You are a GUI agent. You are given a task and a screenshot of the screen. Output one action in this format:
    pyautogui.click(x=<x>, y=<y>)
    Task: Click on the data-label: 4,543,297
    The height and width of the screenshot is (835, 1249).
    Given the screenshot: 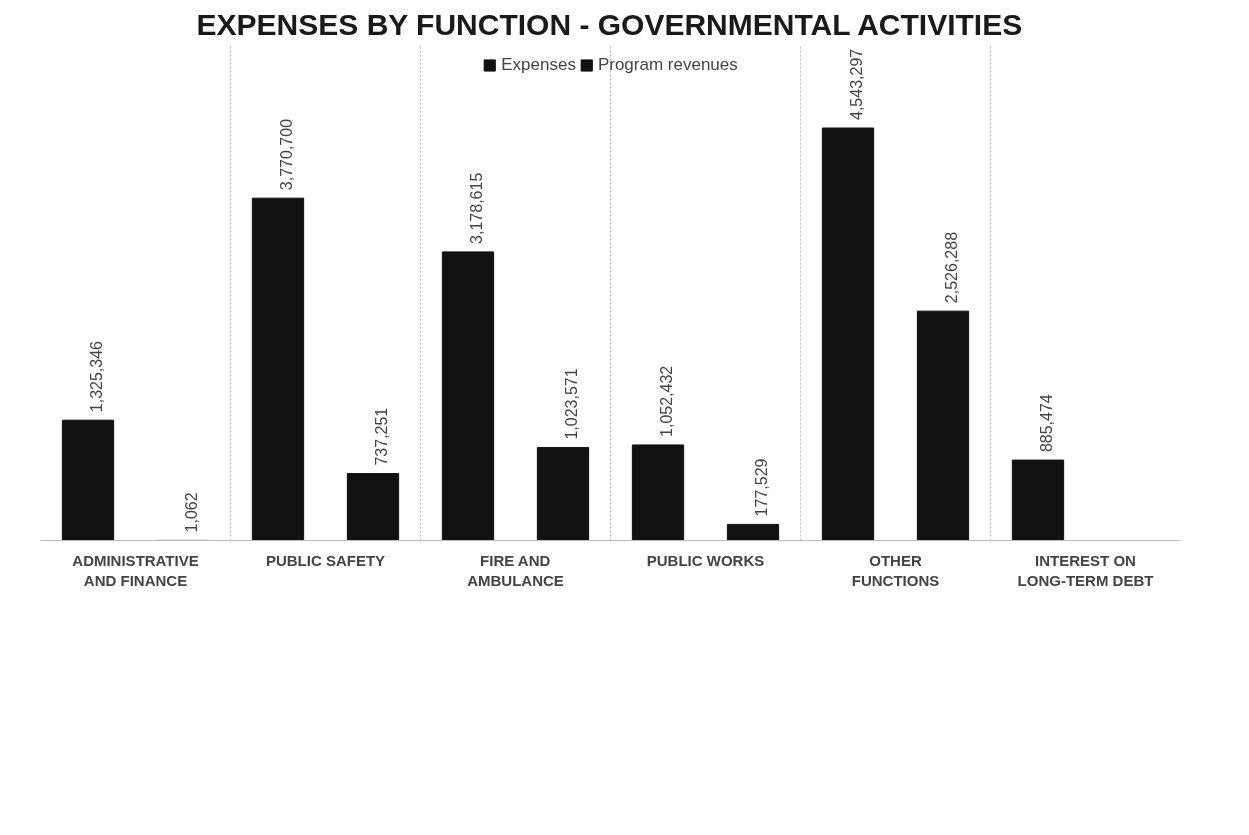 What is the action you would take?
    pyautogui.click(x=856, y=84)
    